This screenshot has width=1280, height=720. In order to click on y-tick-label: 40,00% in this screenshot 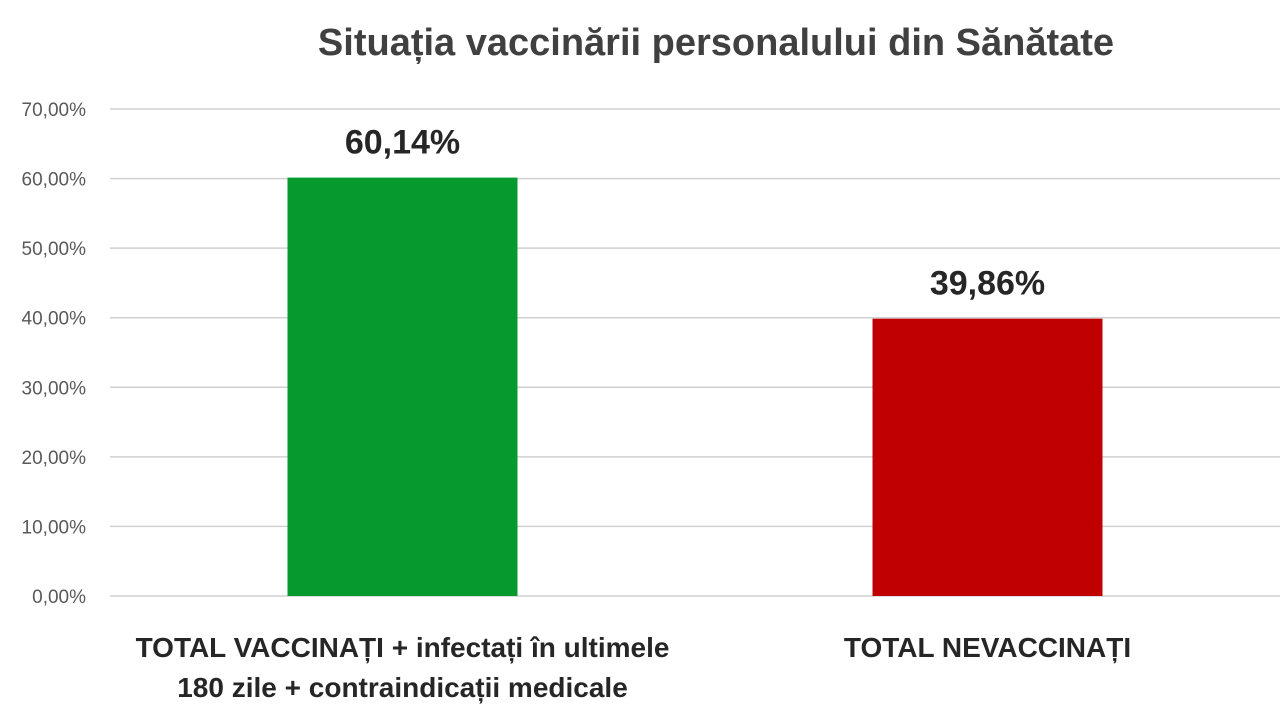, I will do `click(54, 319)`.